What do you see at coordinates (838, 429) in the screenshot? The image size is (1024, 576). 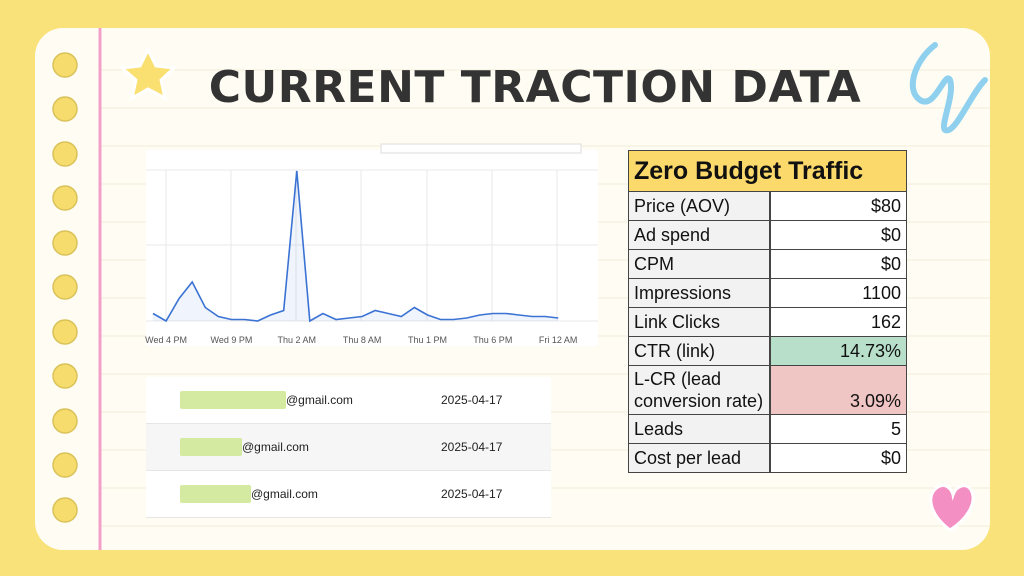 I see `metric-value: 5` at bounding box center [838, 429].